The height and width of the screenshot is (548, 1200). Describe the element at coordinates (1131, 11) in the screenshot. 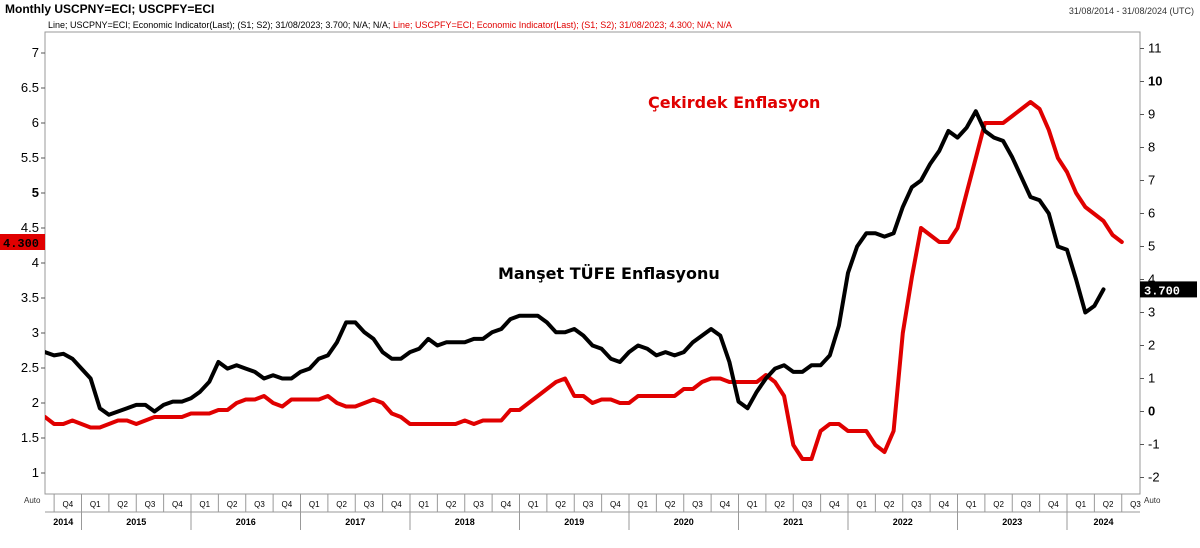

I see `date-range: 31/08/2014 - 31/08/2024 (UTC)` at that location.